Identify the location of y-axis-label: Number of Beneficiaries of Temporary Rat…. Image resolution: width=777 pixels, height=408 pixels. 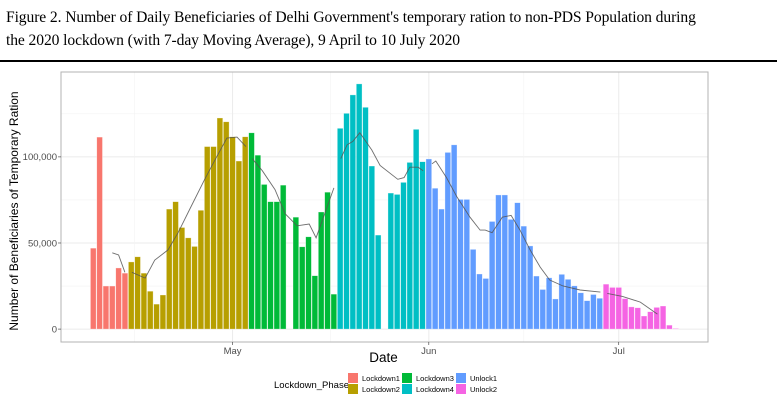
(14, 210).